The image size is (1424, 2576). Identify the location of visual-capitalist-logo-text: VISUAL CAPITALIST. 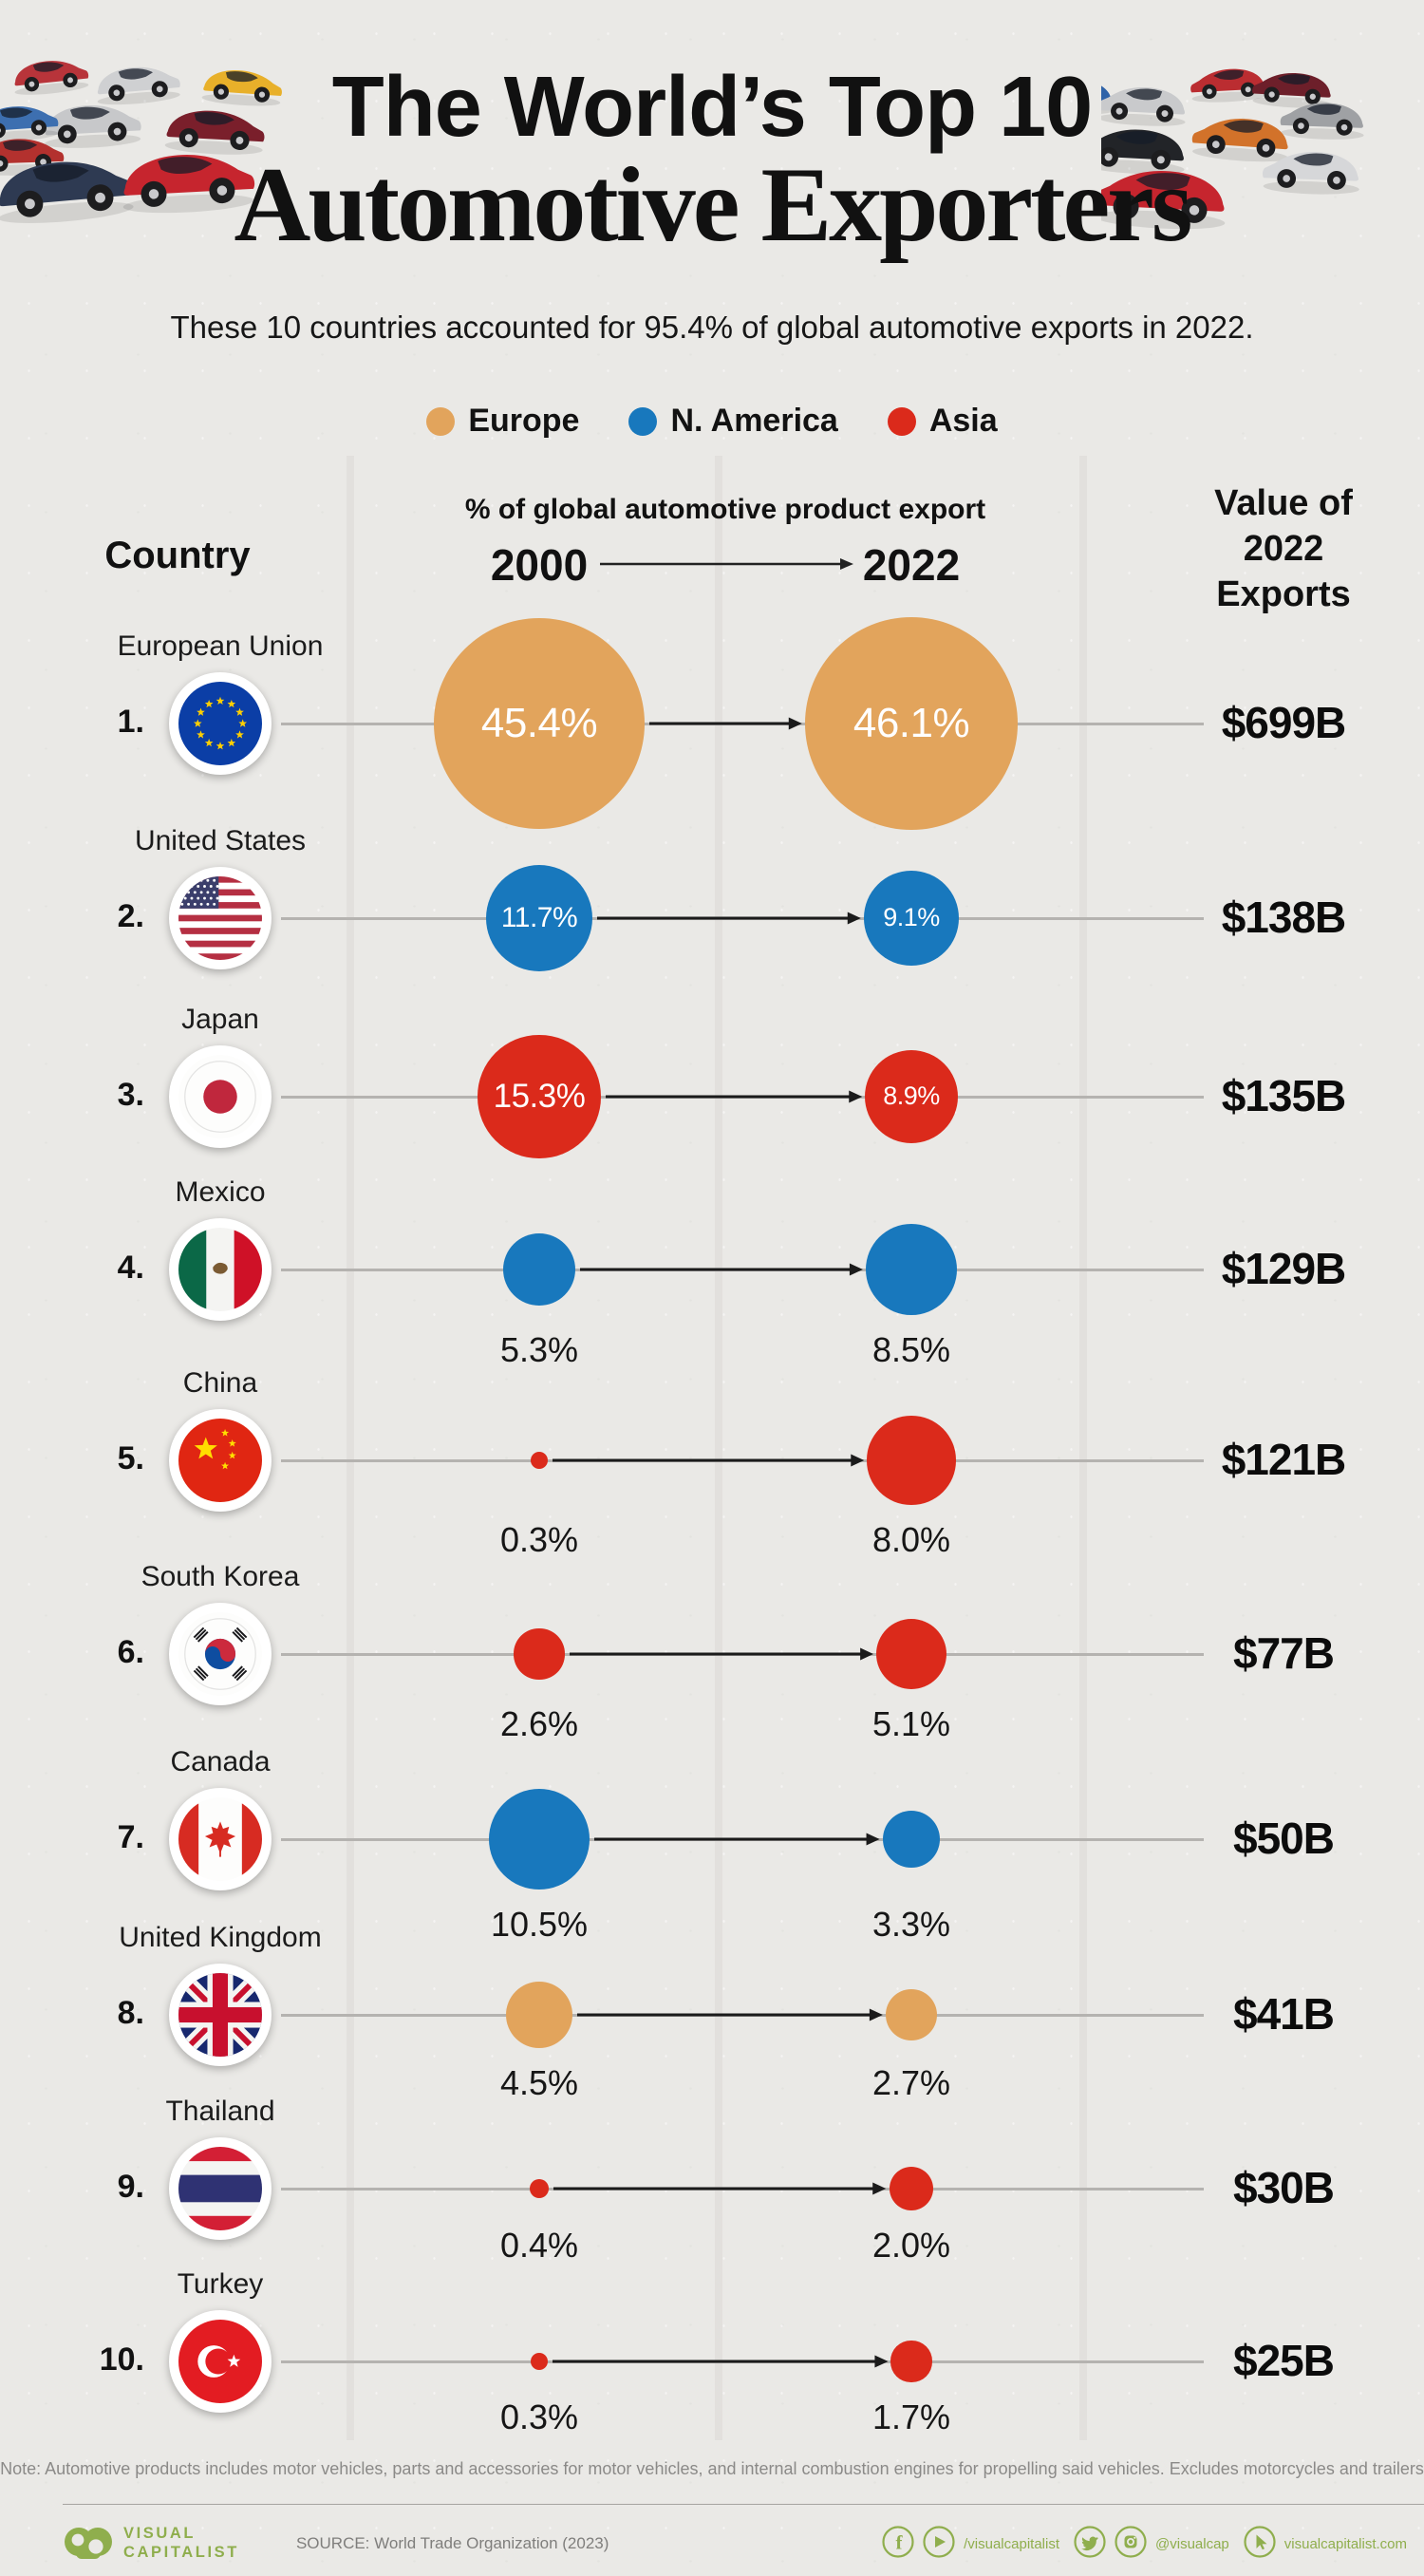
(181, 2544).